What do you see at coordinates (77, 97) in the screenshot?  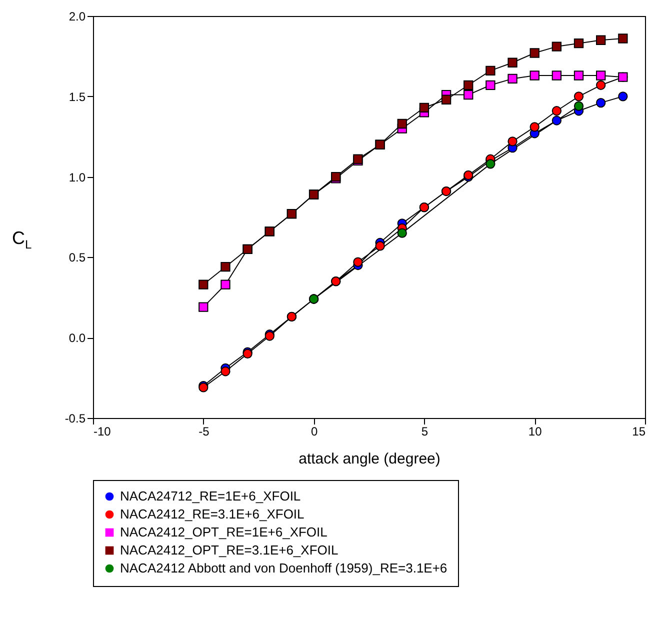 I see `y-tick-label: 1.5` at bounding box center [77, 97].